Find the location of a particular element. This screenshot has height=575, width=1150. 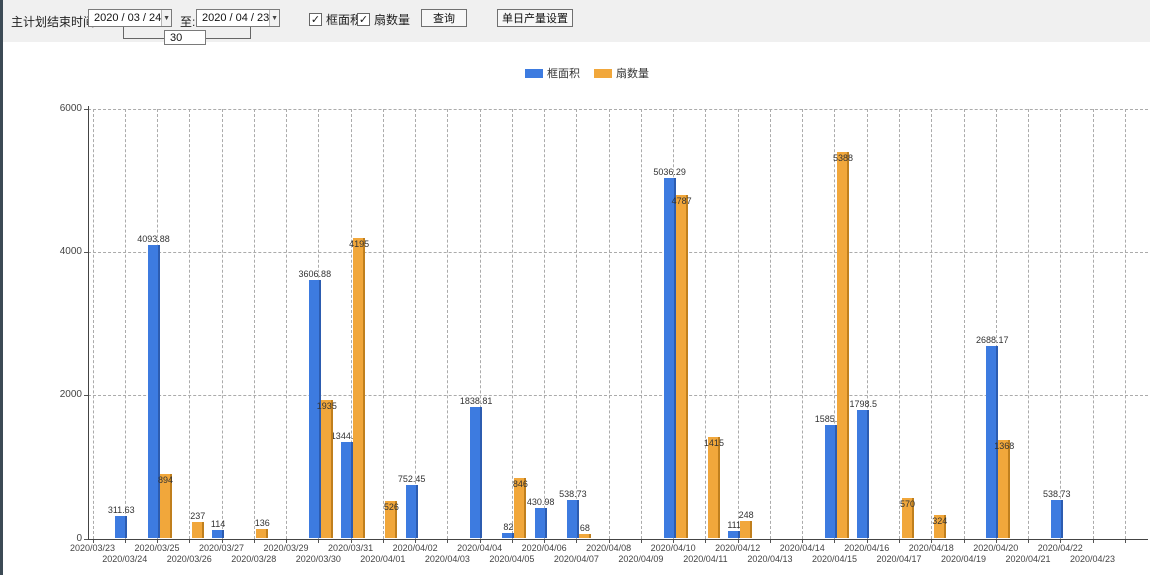

bar-value-label: 114 is located at coordinates (218, 524).